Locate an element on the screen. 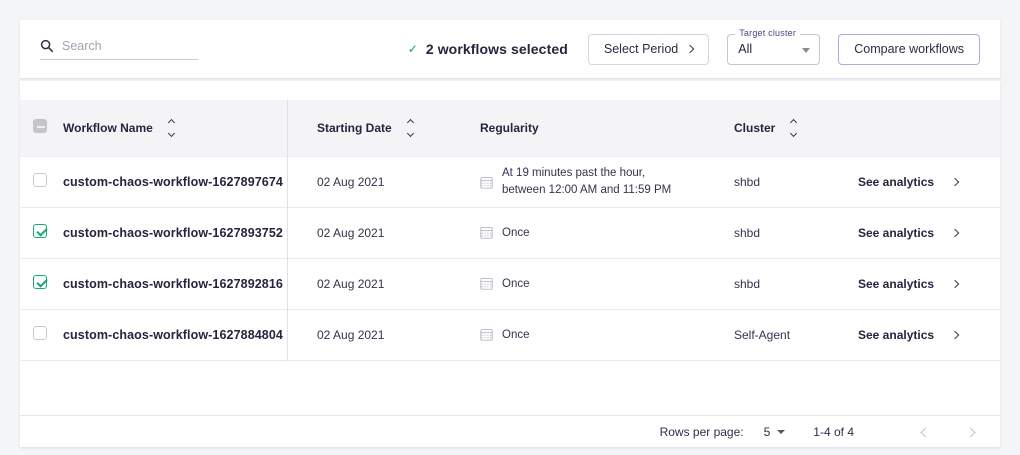 The width and height of the screenshot is (1020, 455). target-cluster-select: Target cluster All is located at coordinates (774, 46).